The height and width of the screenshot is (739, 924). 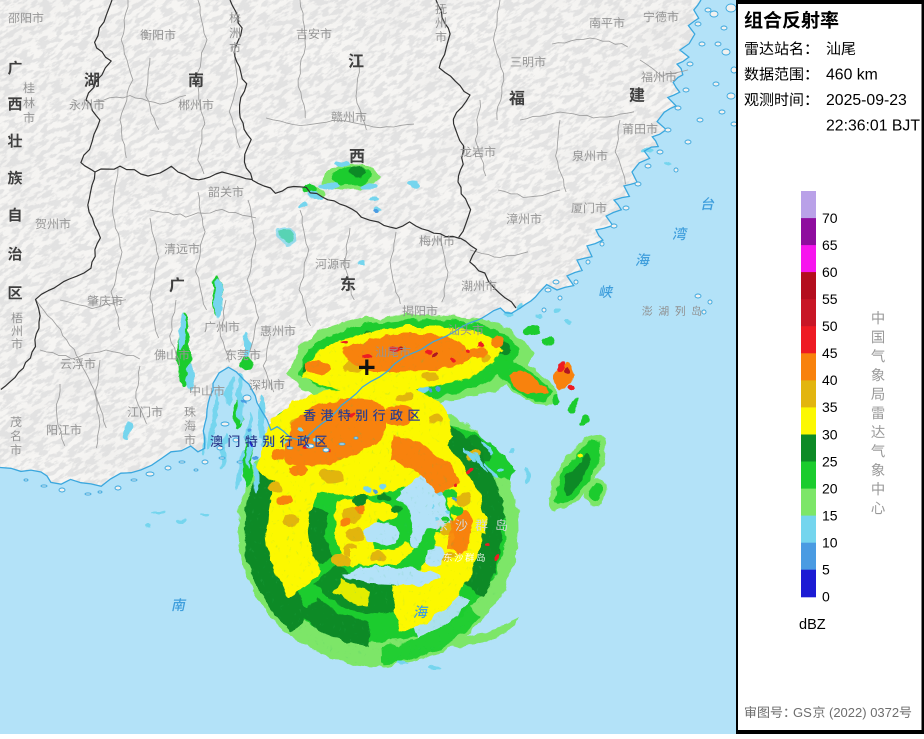 I want to click on svg-text: 22:36:01 BJT, so click(x=873, y=126).